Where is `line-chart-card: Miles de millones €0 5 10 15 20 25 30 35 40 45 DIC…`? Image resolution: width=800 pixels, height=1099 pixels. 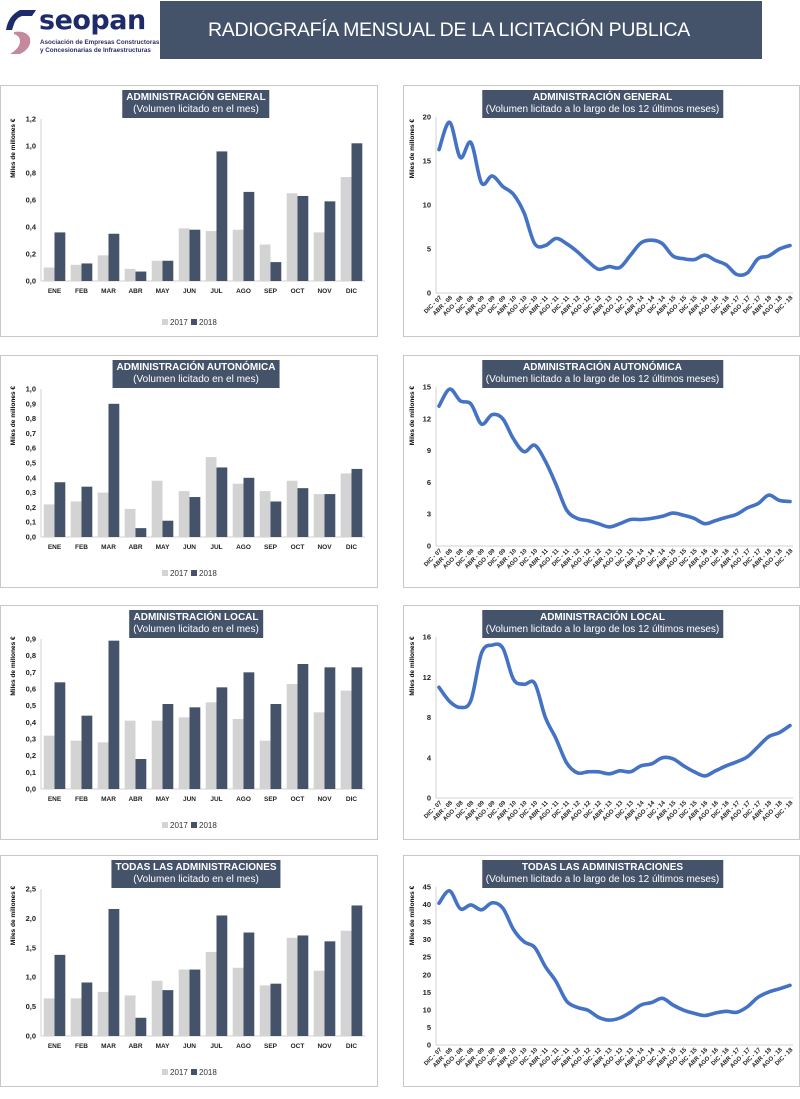
line-chart-card: Miles de millones €0 5 10 15 20 25 30 35 40 45 DIC… is located at coordinates (601, 971).